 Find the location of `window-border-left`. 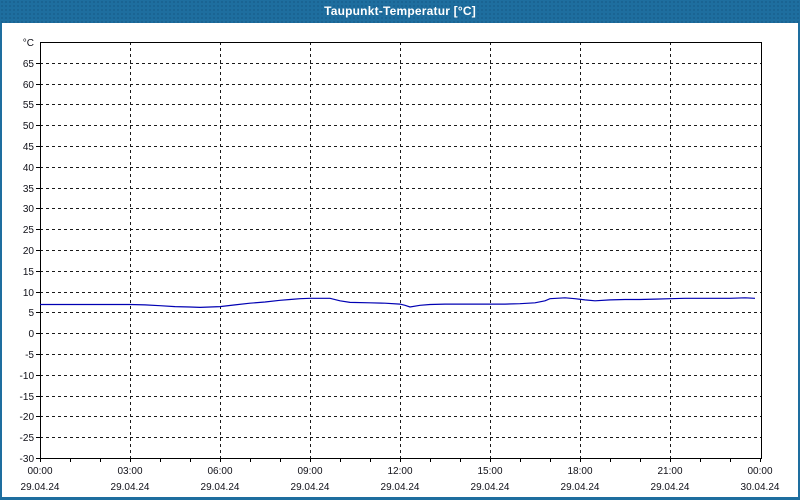

window-border-left is located at coordinates (1, 261).